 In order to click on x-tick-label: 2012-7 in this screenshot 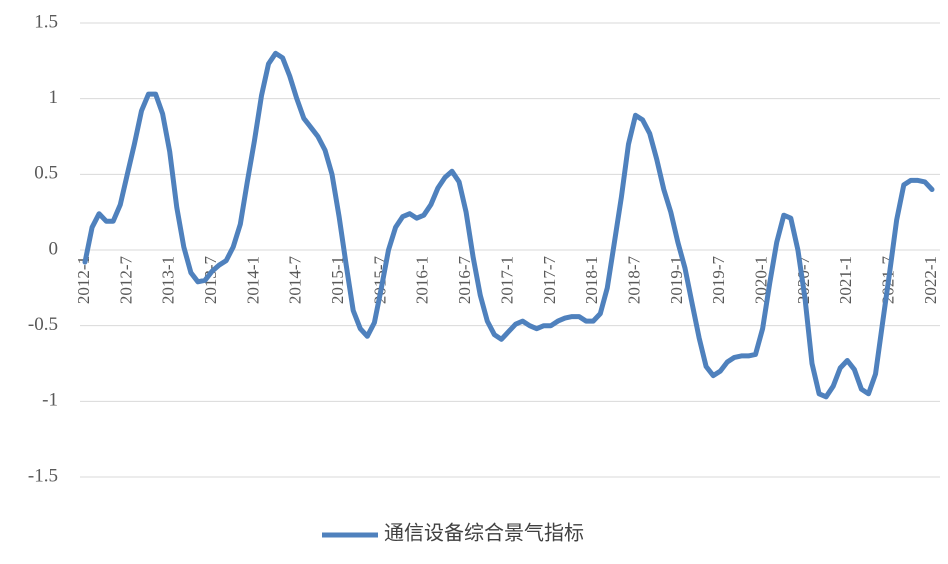, I will do `click(125, 280)`.